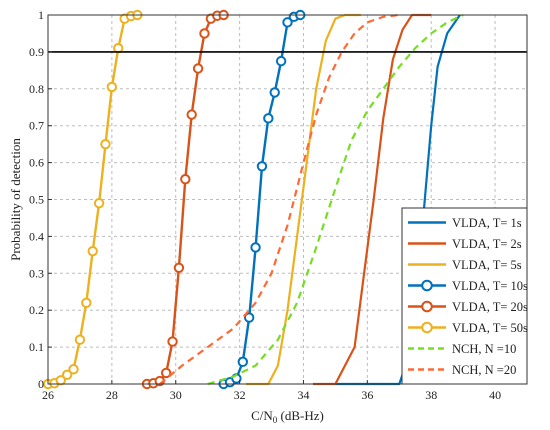 The width and height of the screenshot is (550, 430). Describe the element at coordinates (240, 395) in the screenshot. I see `x-tick-label: 32` at that location.